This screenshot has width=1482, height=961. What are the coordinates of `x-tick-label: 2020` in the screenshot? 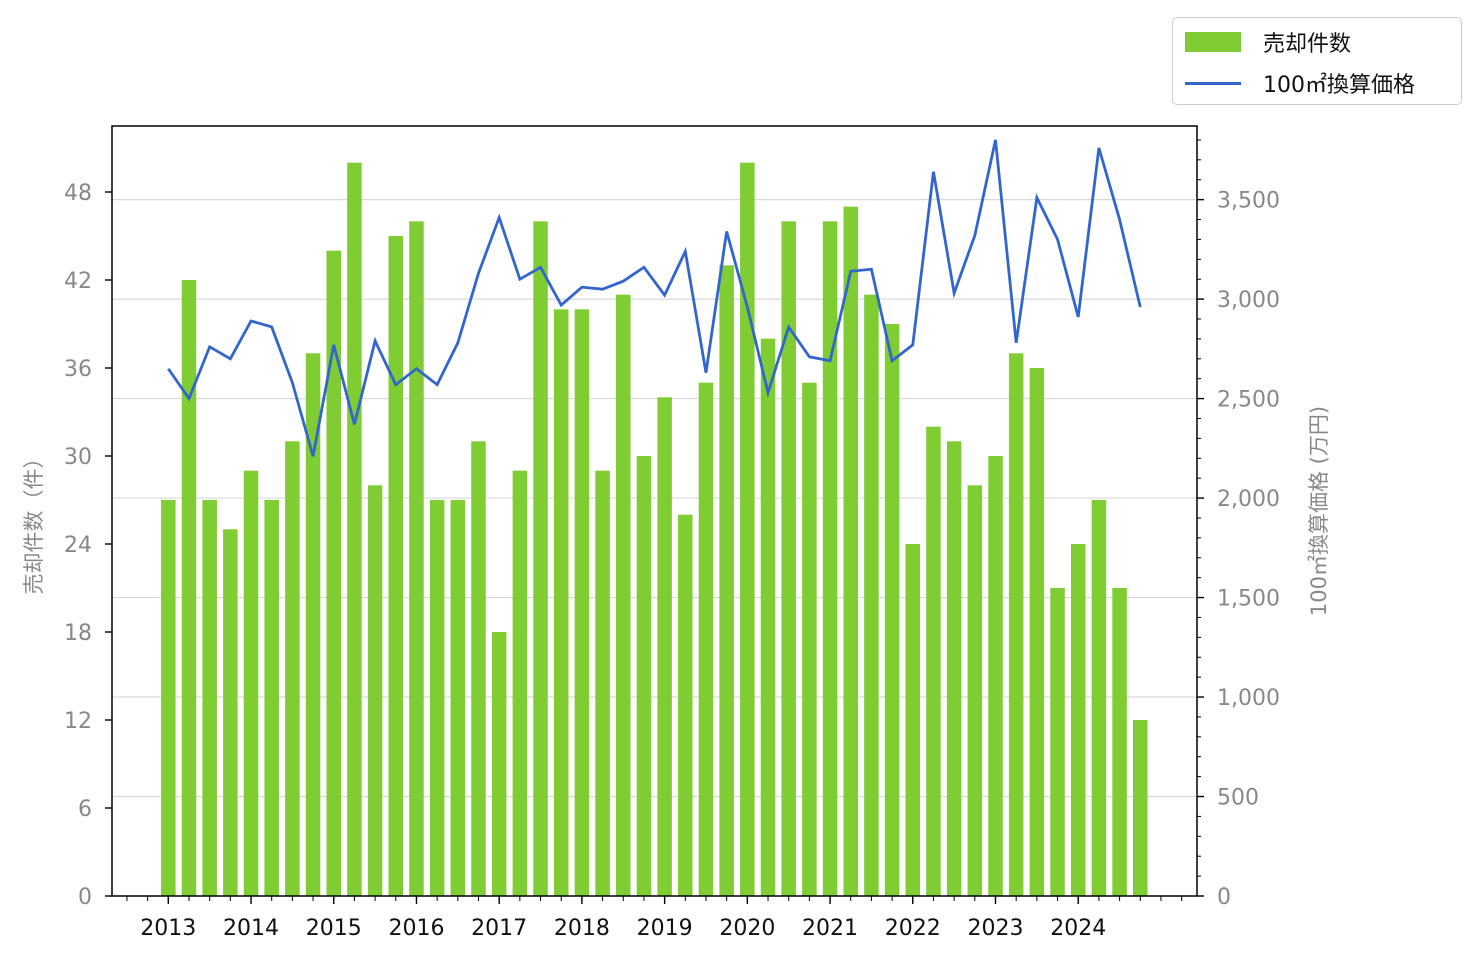 It's located at (747, 928).